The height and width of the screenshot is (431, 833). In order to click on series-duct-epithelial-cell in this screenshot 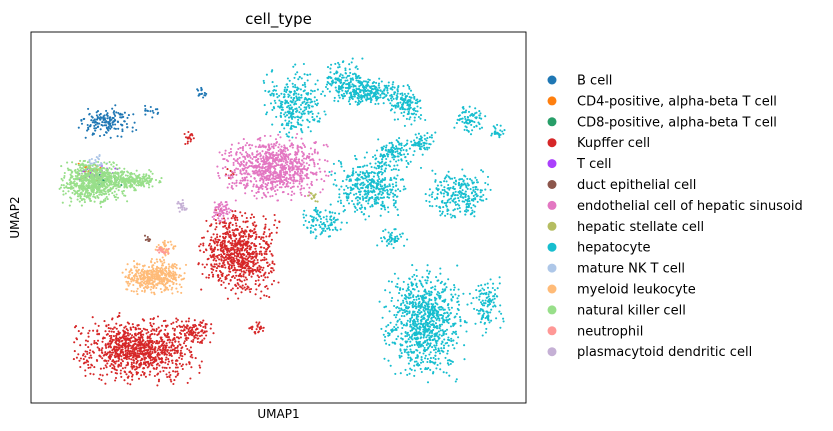, I will do `click(147, 238)`.